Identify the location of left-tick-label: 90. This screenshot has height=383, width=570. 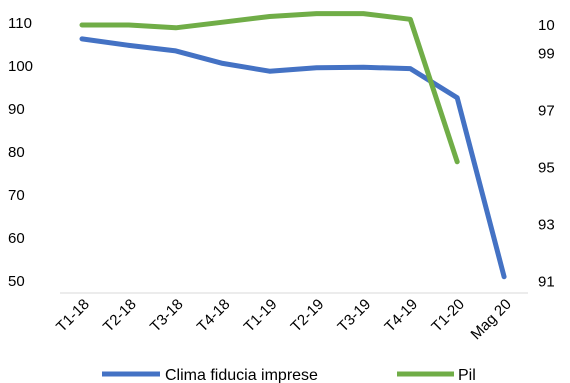
(16, 109).